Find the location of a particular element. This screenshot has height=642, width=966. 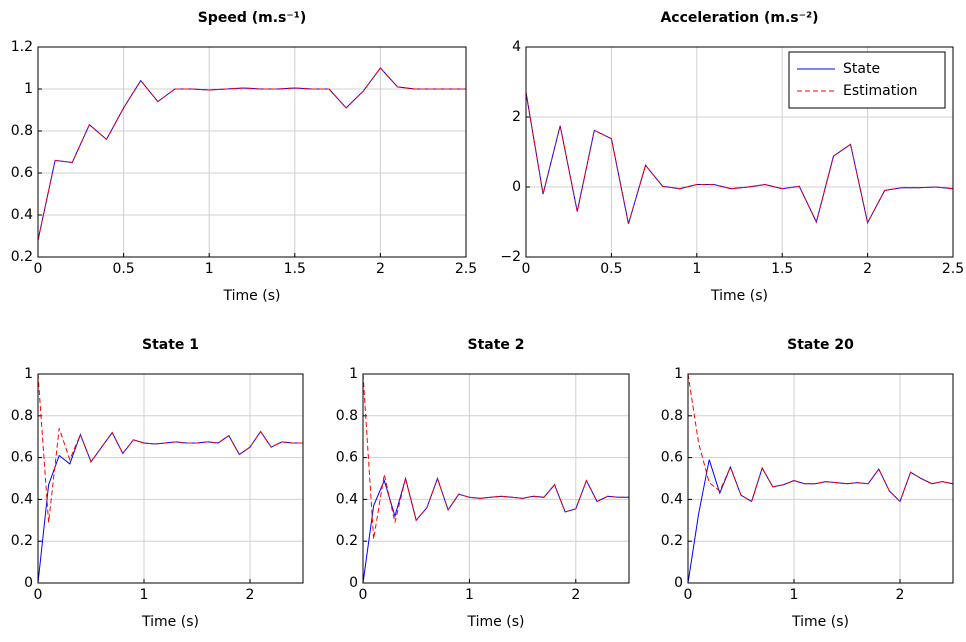

subplot: State 1 0 0.2 0.4 0.6 0.8 1 0 1 2 Time (s) is located at coordinates (157, 483).